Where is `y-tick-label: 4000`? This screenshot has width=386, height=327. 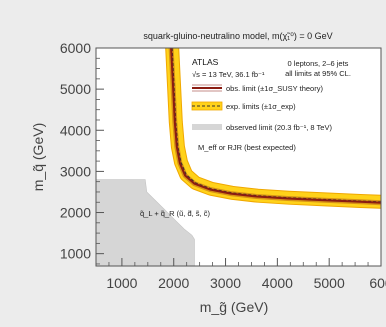
y-tick-label: 4000 is located at coordinates (75, 130).